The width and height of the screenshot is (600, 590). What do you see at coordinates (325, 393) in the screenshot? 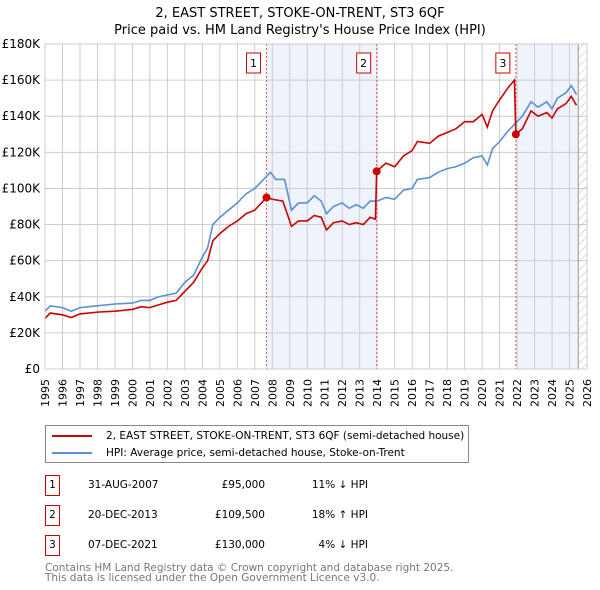
I see `x-tick-label: 2011` at bounding box center [325, 393].